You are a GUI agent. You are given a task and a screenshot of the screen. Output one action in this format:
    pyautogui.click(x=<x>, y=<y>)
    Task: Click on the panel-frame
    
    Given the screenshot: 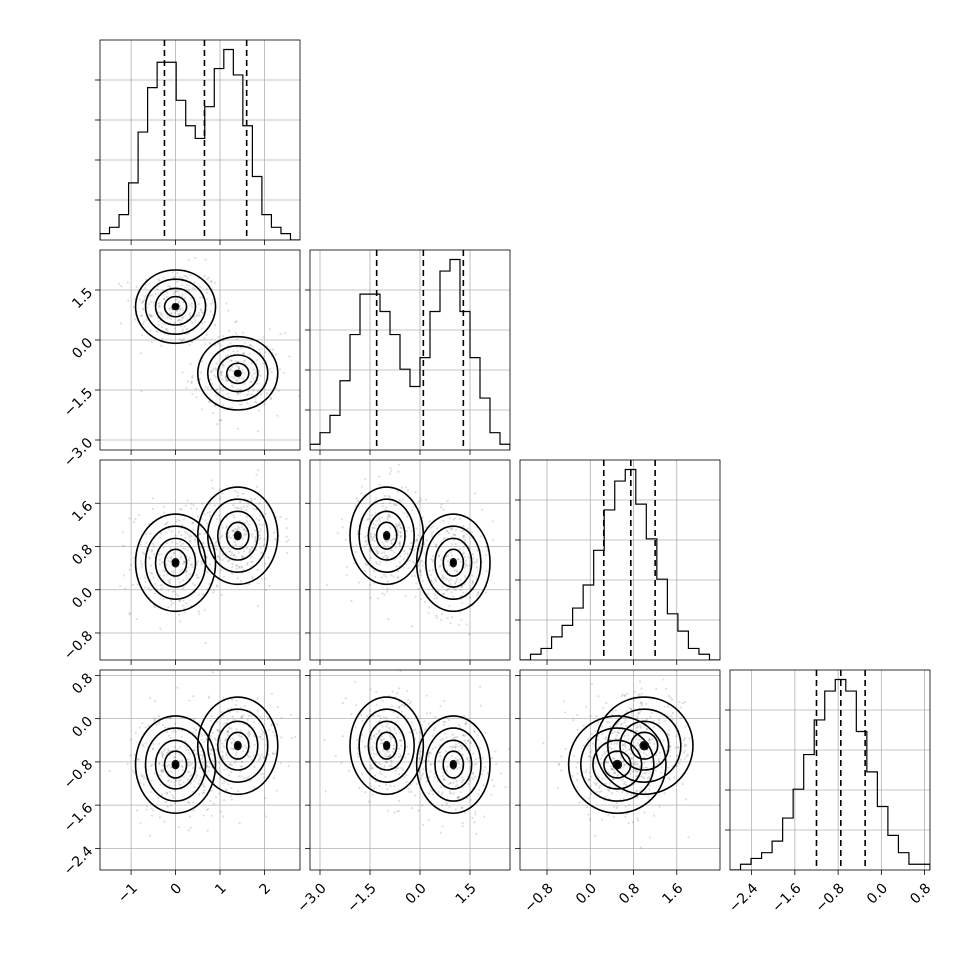 What is the action you would take?
    pyautogui.click(x=200, y=140)
    